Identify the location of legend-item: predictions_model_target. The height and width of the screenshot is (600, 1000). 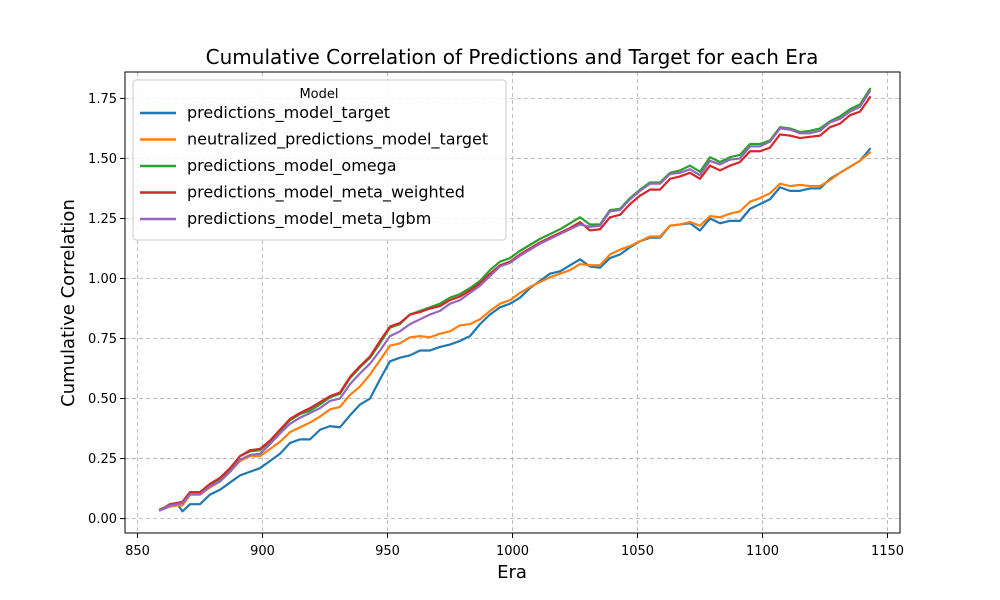
(265, 113).